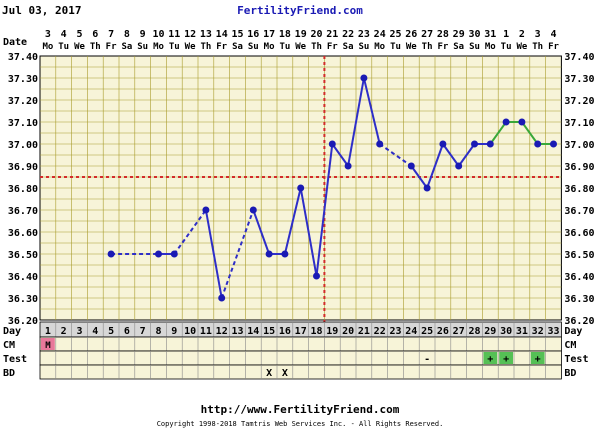  Describe the element at coordinates (300, 372) in the screenshot. I see `bd-row` at that location.